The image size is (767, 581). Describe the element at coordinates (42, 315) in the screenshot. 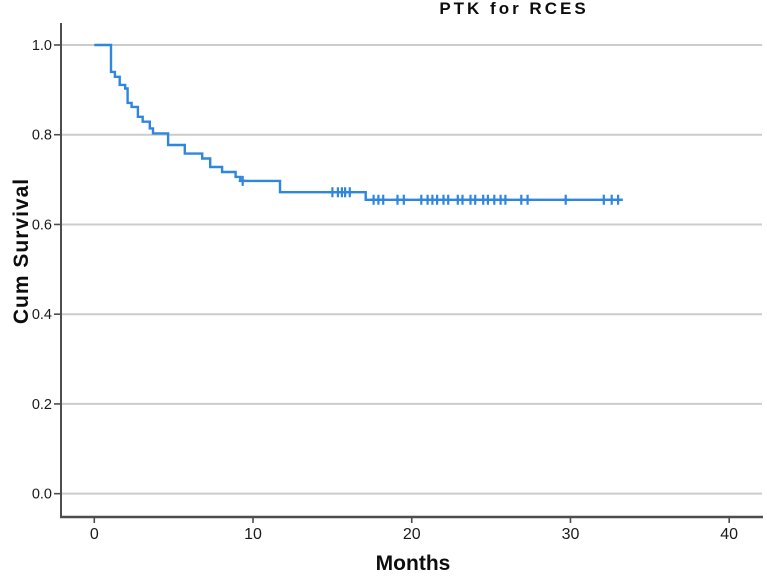

I see `y-tick-label: 0.4` at that location.